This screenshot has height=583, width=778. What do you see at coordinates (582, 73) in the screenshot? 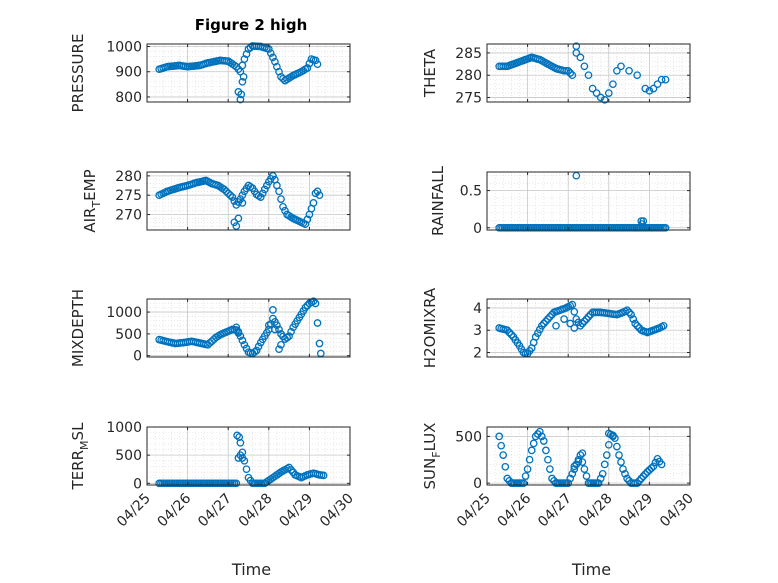
I see `data-series-theta` at bounding box center [582, 73].